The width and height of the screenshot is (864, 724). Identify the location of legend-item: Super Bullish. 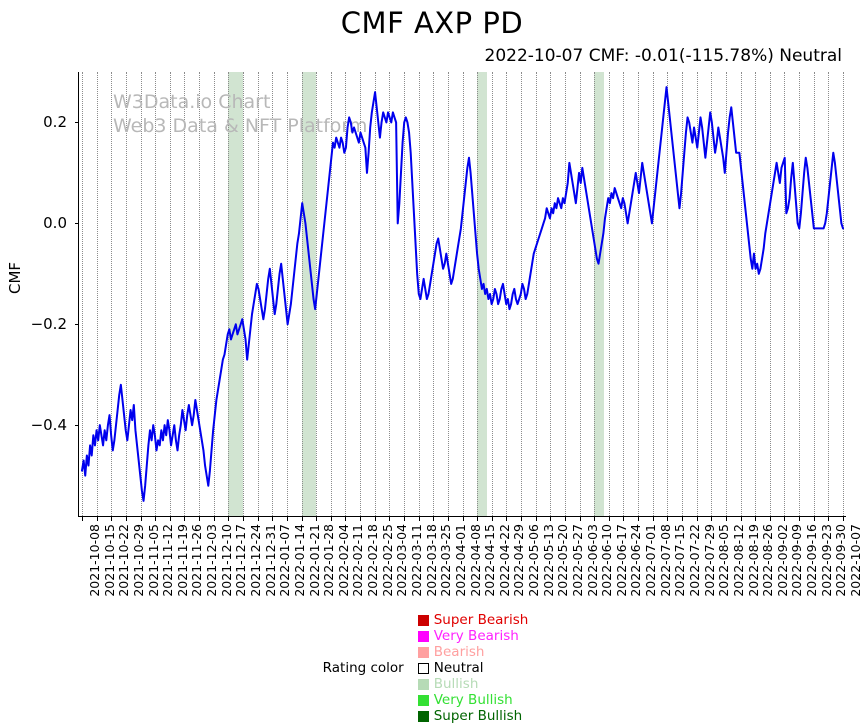
(473, 716).